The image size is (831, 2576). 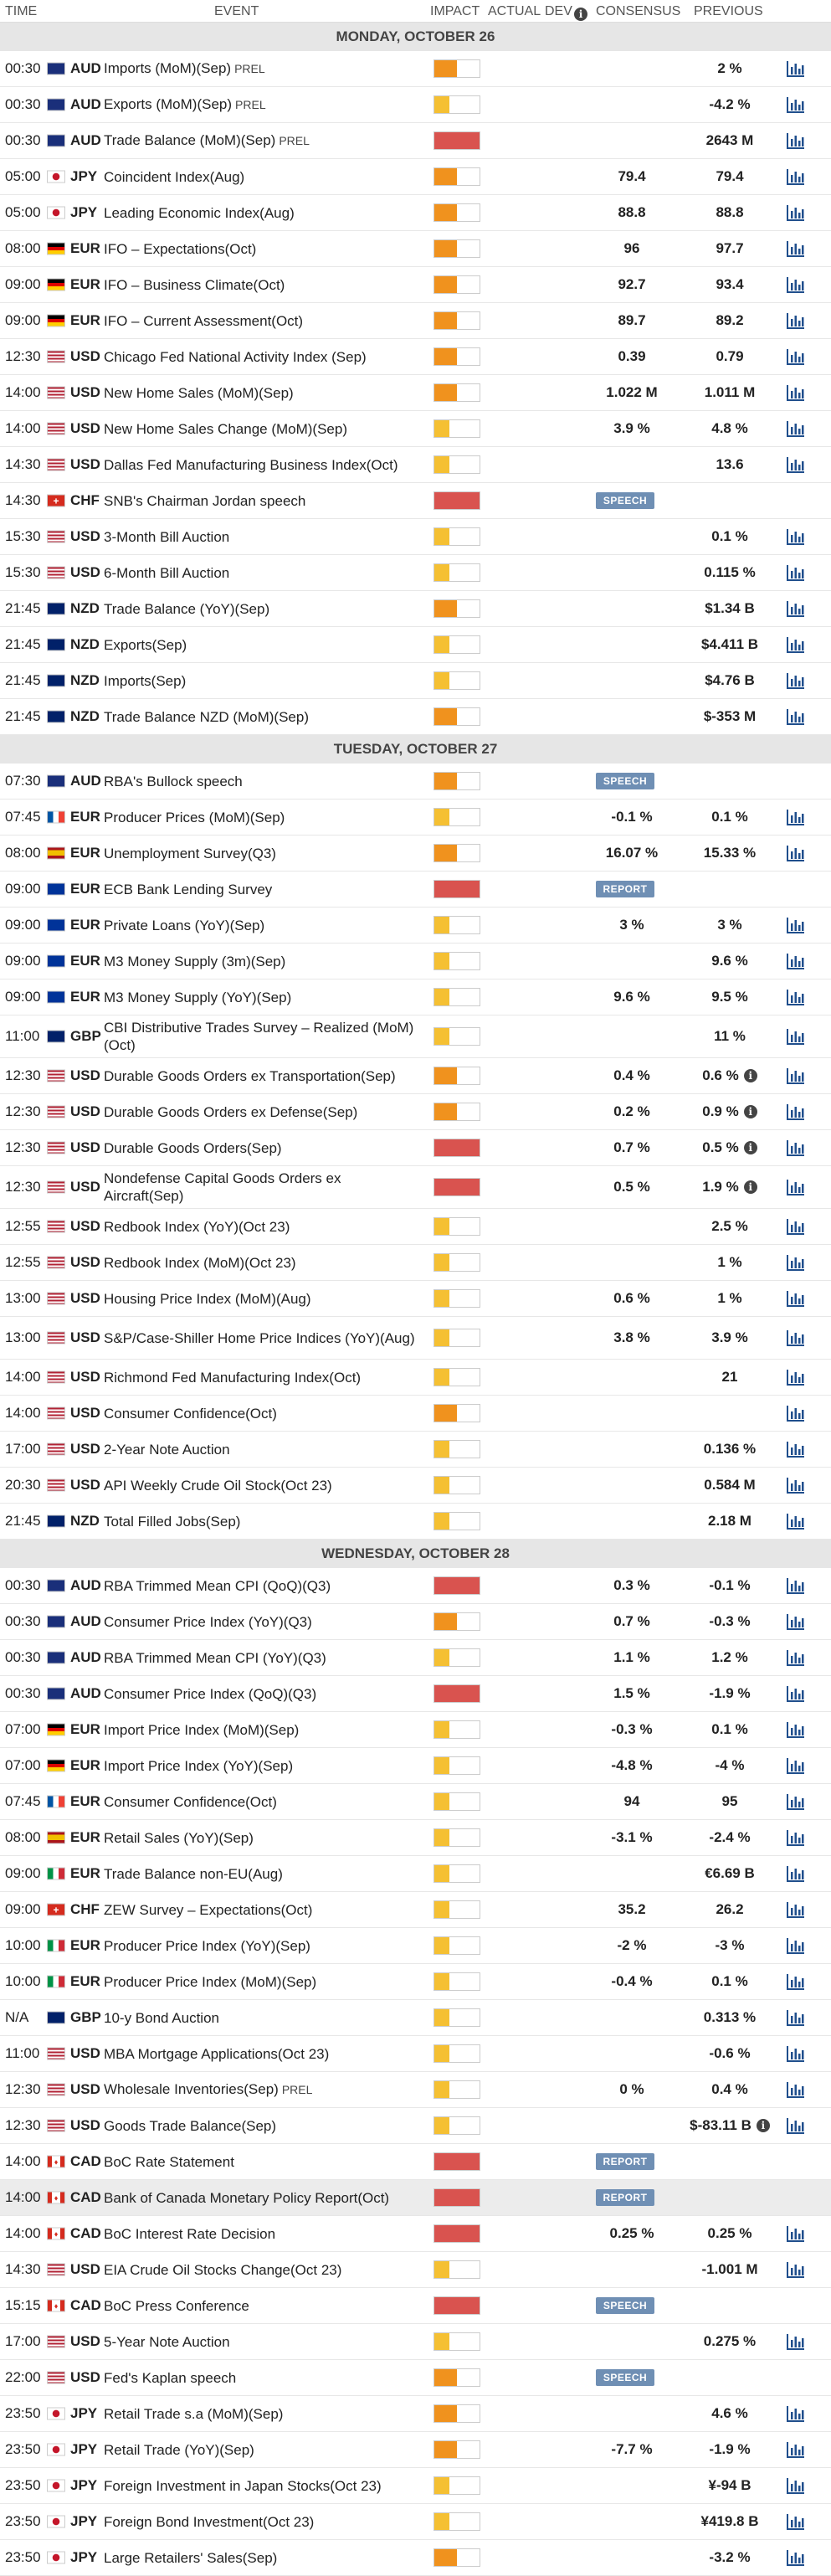 I want to click on event-title: M3 Money Supply (3m)(Sep), so click(x=195, y=961).